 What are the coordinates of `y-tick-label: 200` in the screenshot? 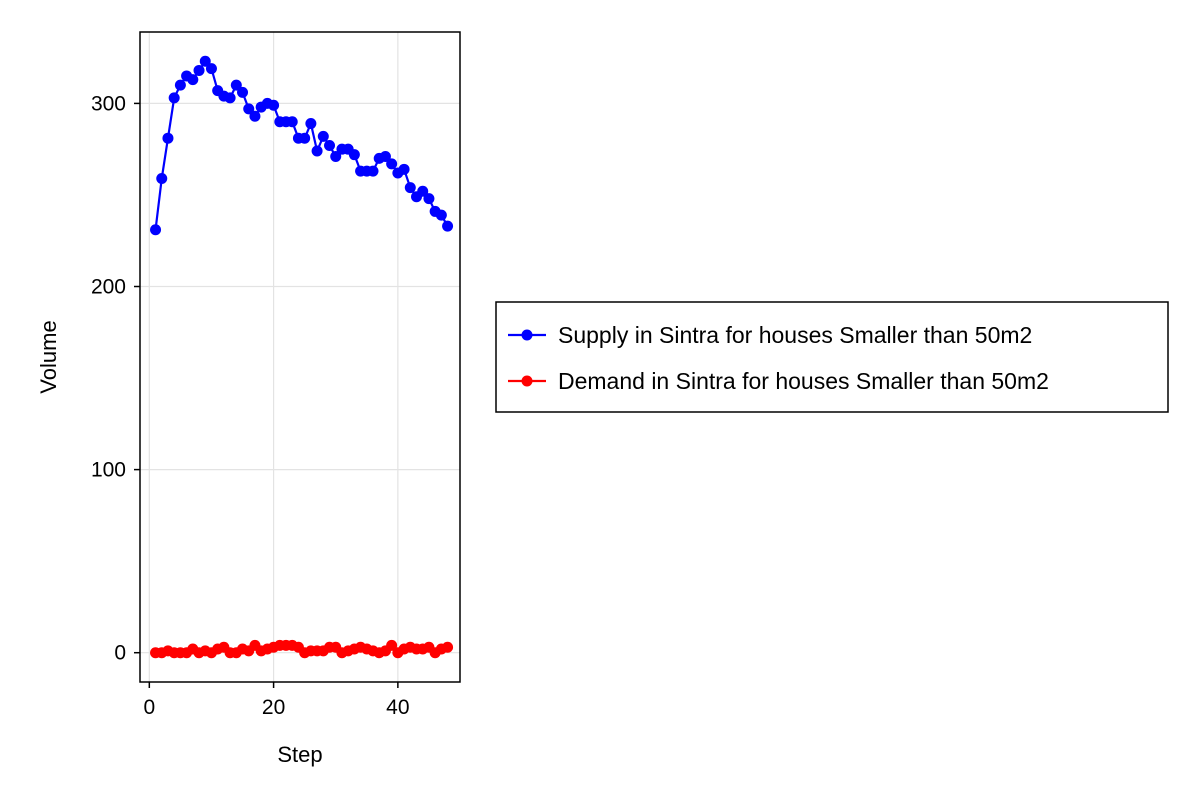 It's located at (108, 287).